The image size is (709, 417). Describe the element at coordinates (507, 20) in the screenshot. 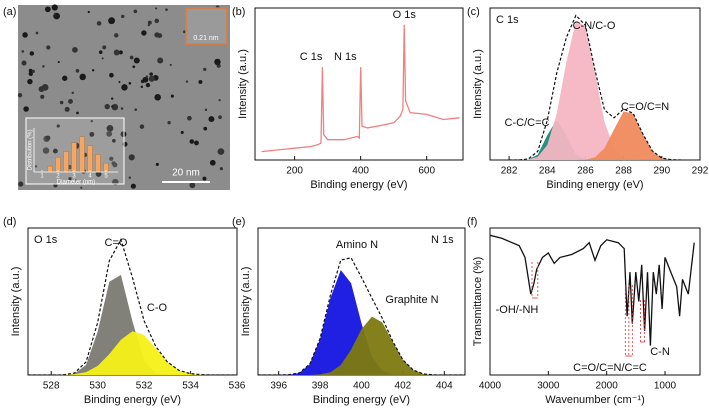

I see `spectrum-title: C 1s` at that location.